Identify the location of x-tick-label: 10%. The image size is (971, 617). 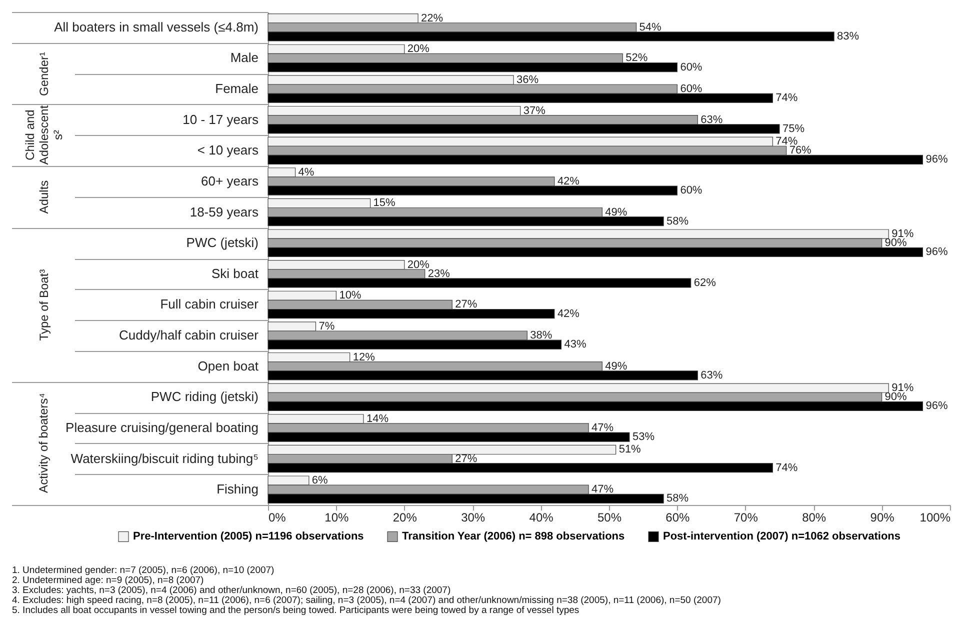
(337, 517).